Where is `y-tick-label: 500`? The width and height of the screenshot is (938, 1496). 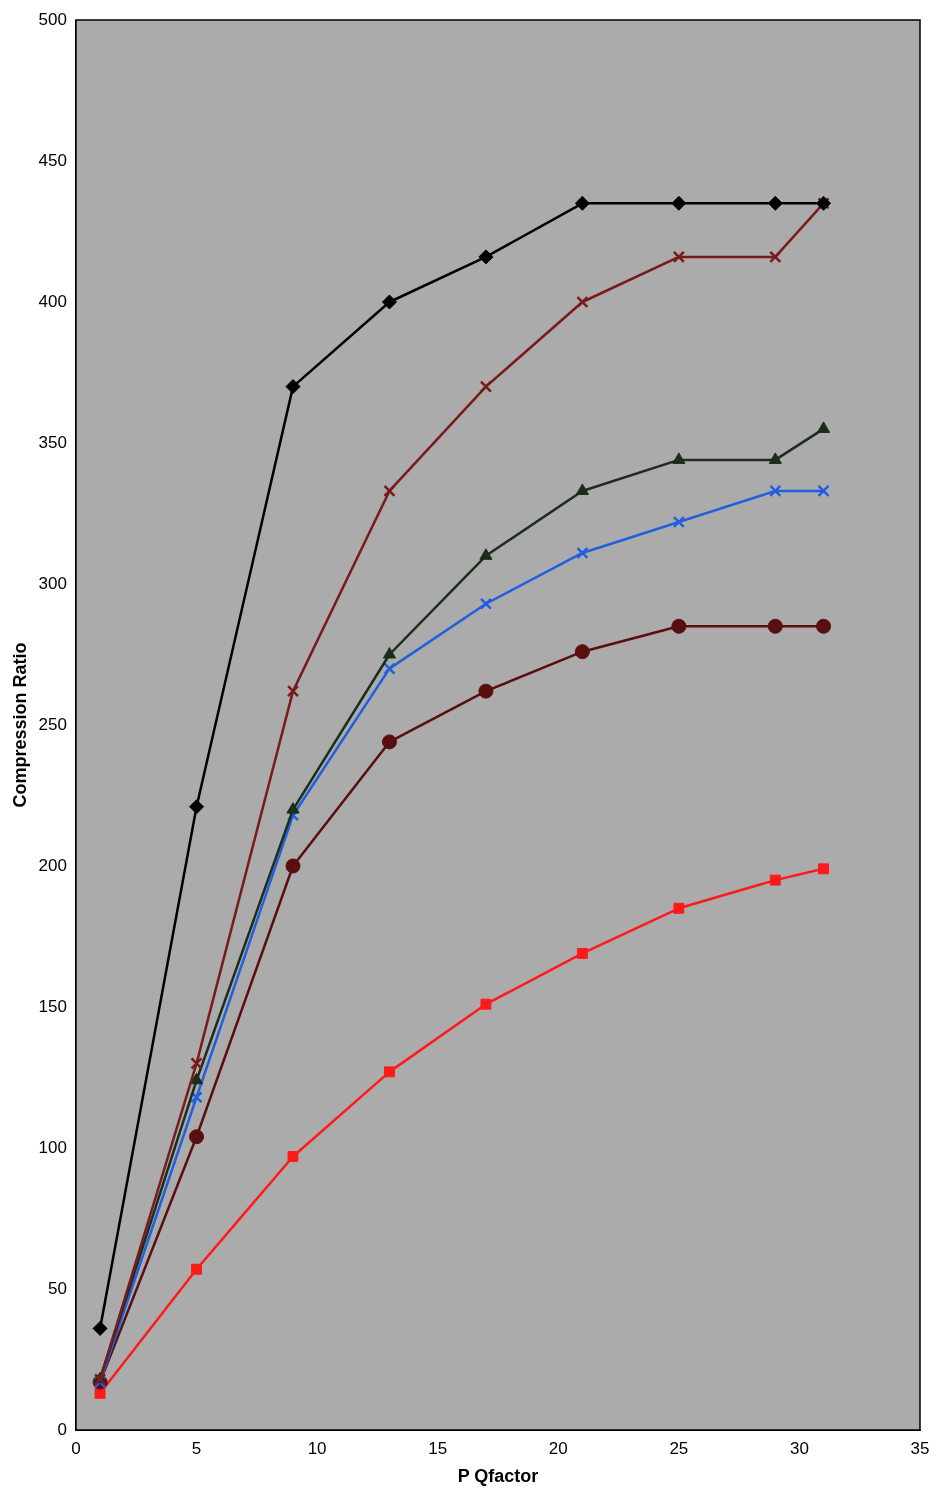 y-tick-label: 500 is located at coordinates (52, 19).